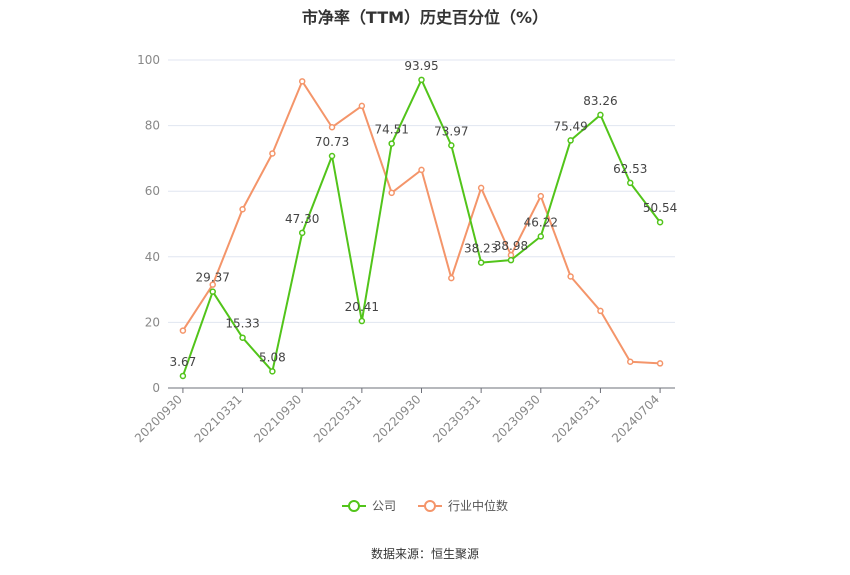  I want to click on x-tick-label: 20220331, so click(337, 418).